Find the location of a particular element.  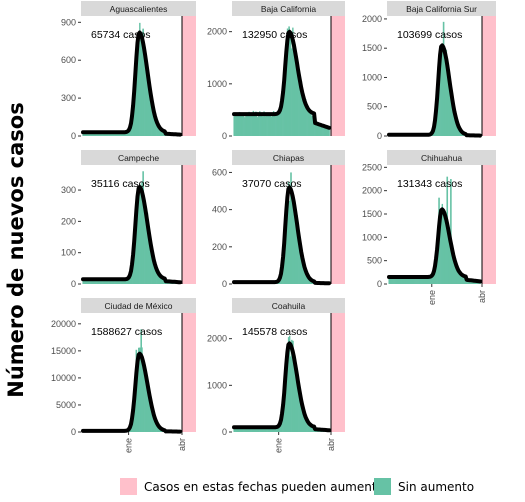

smoothed-line is located at coordinates (434, 245).